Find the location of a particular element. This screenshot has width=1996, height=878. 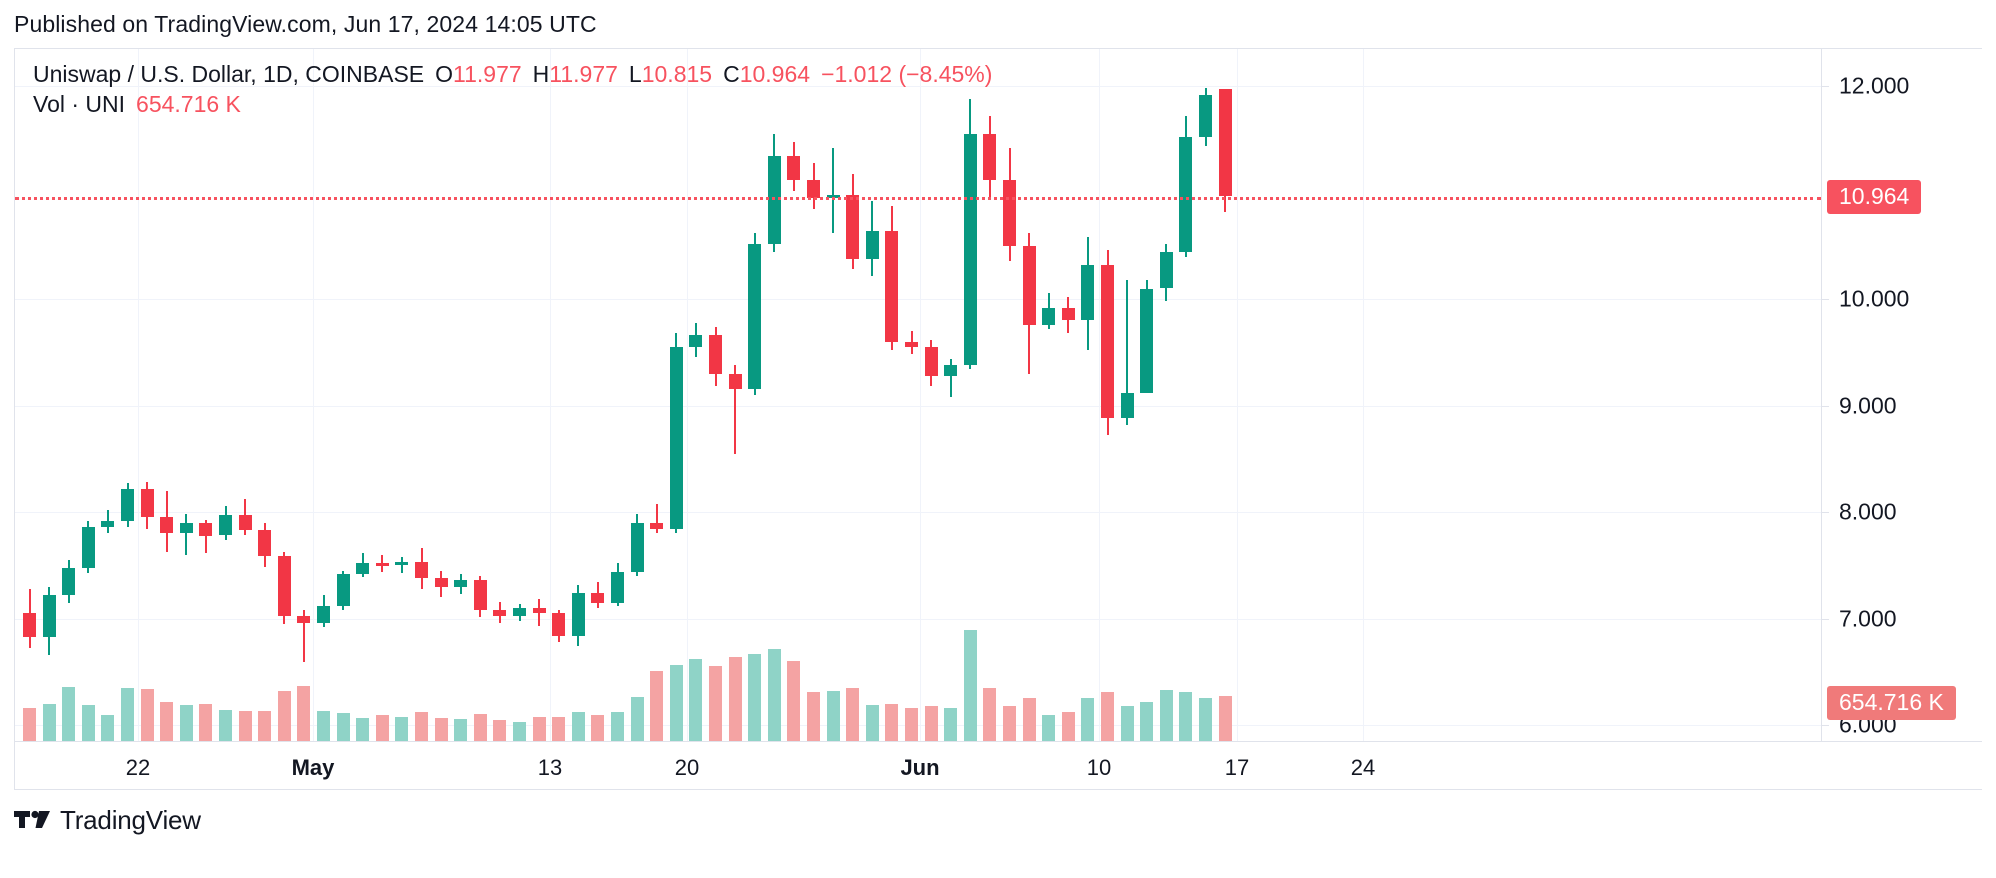

price-scale-label: 8.000 is located at coordinates (1868, 511).